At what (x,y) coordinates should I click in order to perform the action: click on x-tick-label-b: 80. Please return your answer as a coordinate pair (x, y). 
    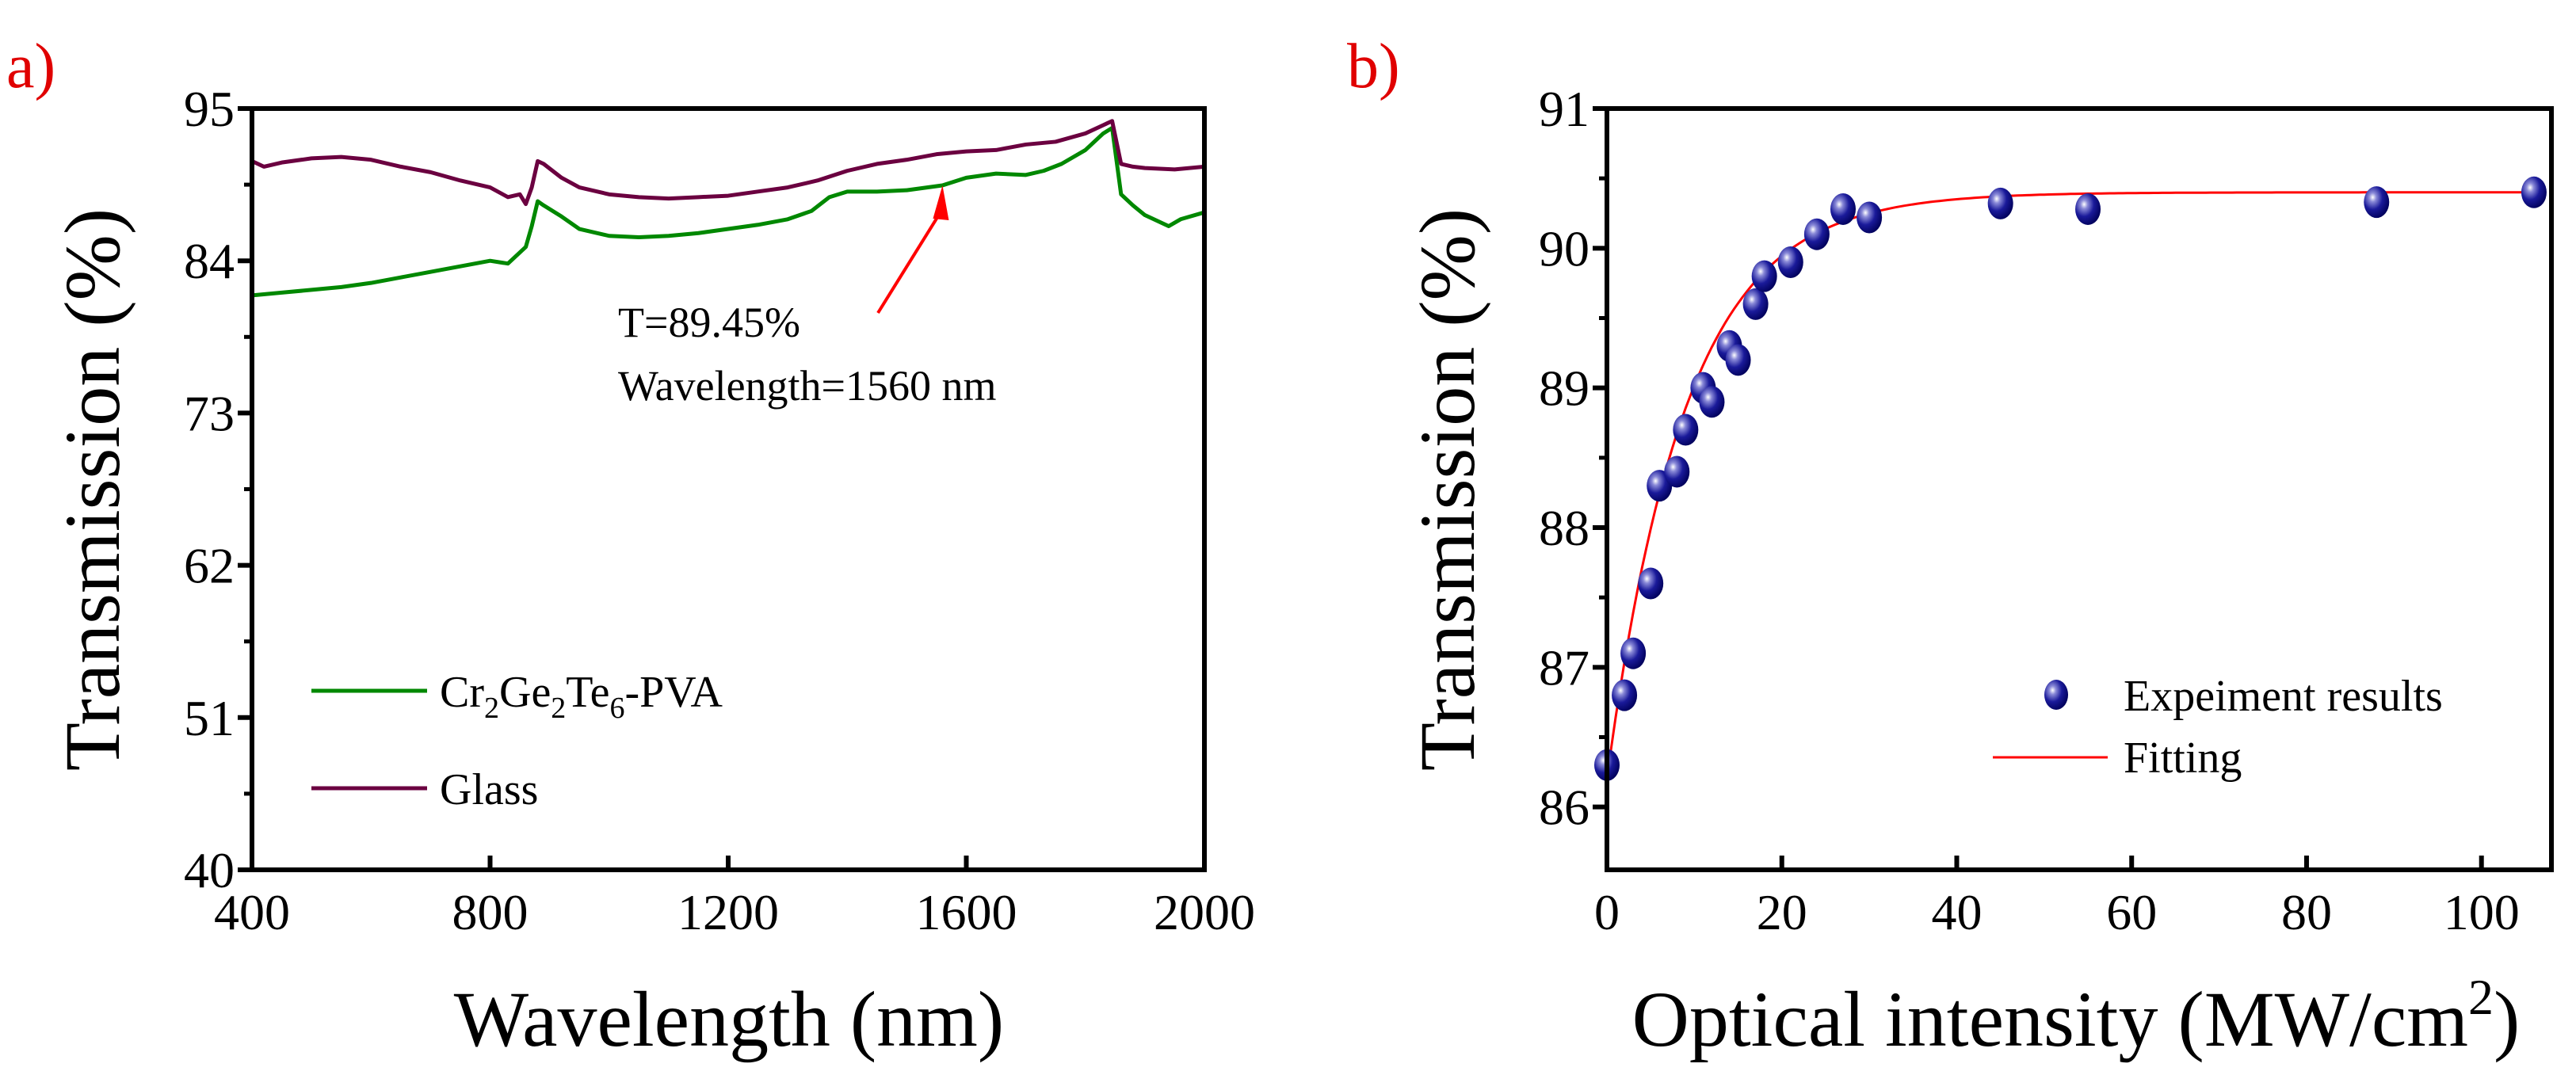
    Looking at the image, I should click on (2306, 912).